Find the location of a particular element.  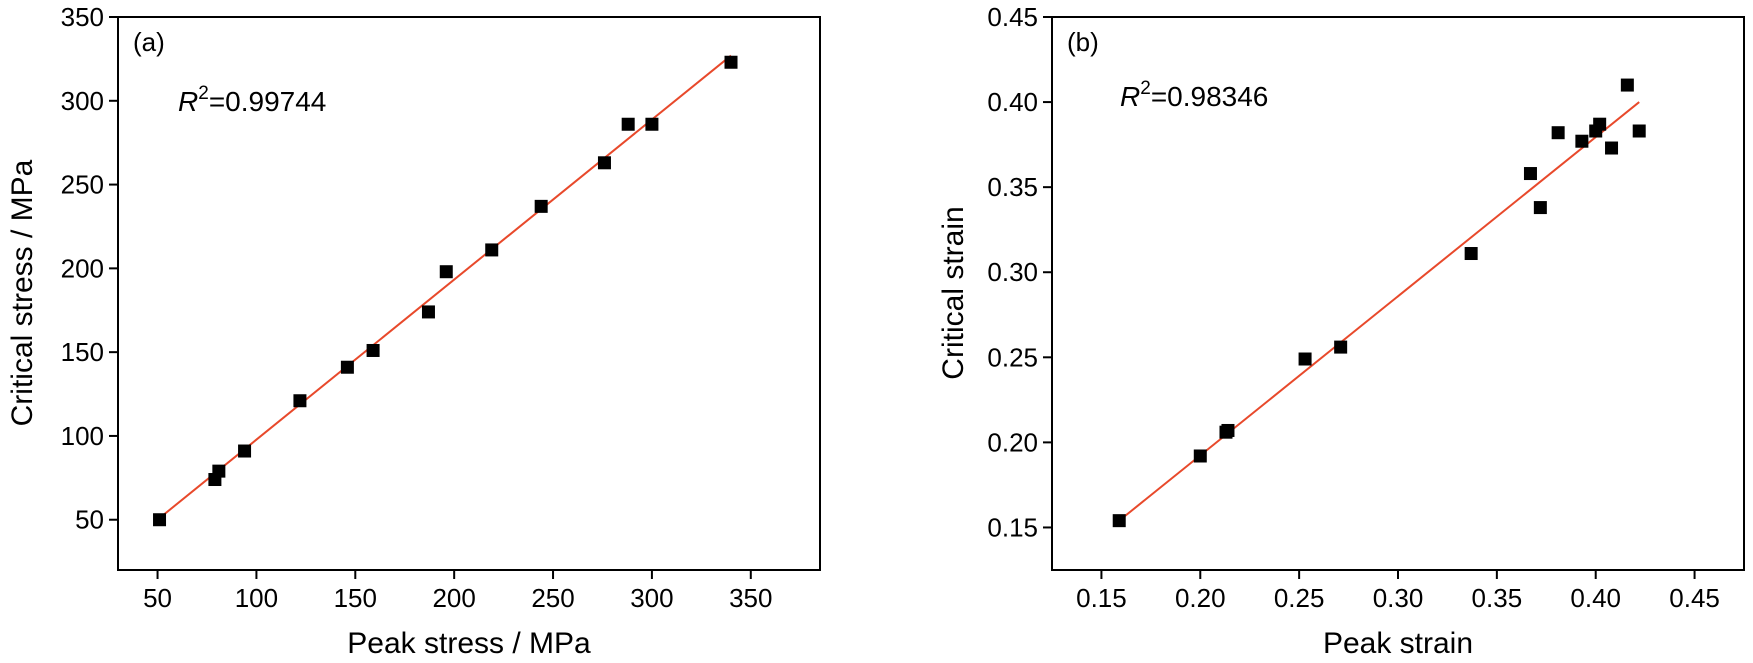

panel-b-x-tick-label: 0.30 is located at coordinates (1398, 598).